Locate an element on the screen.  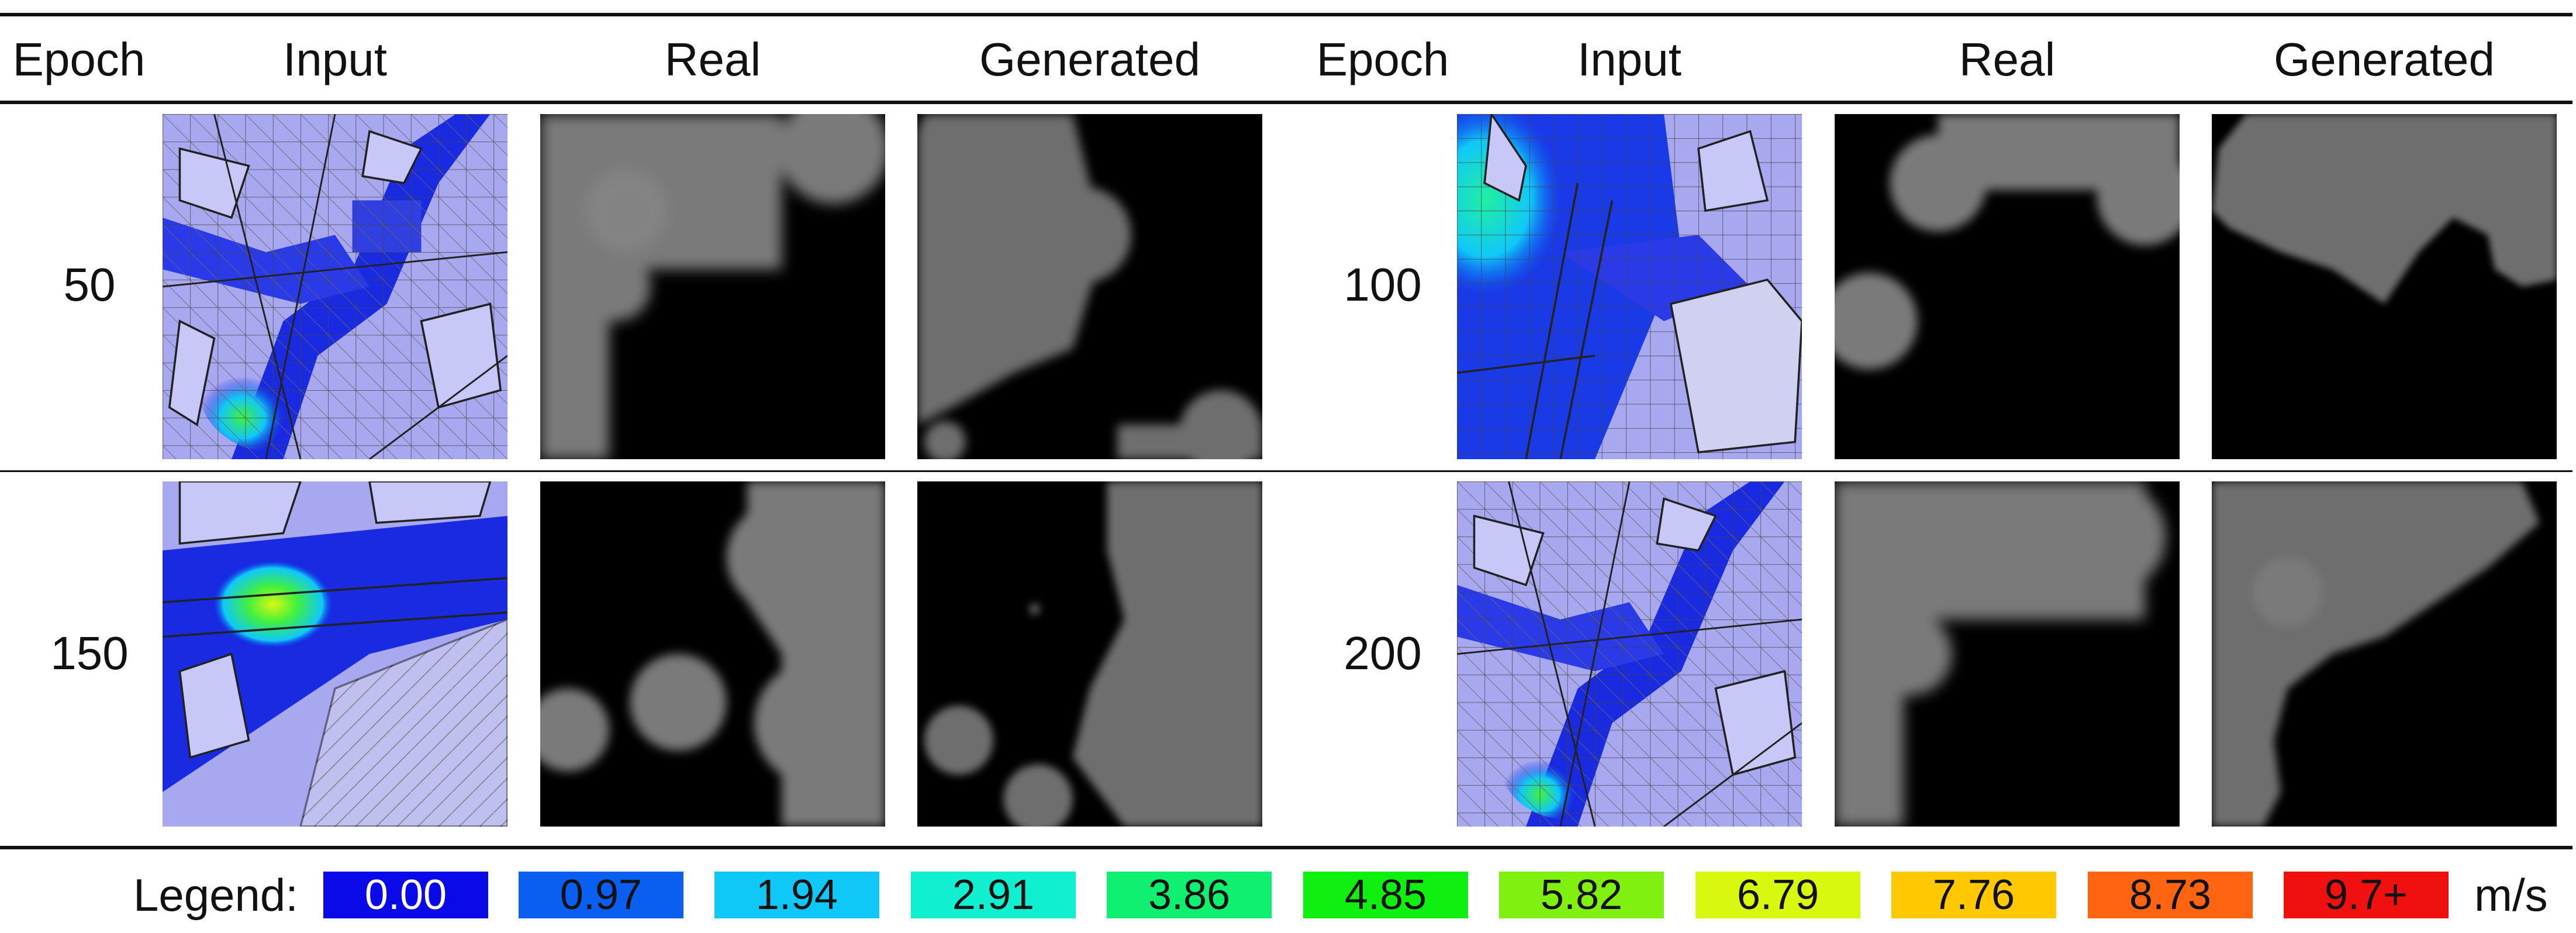
epoch-label-150: 150 is located at coordinates (89, 653).